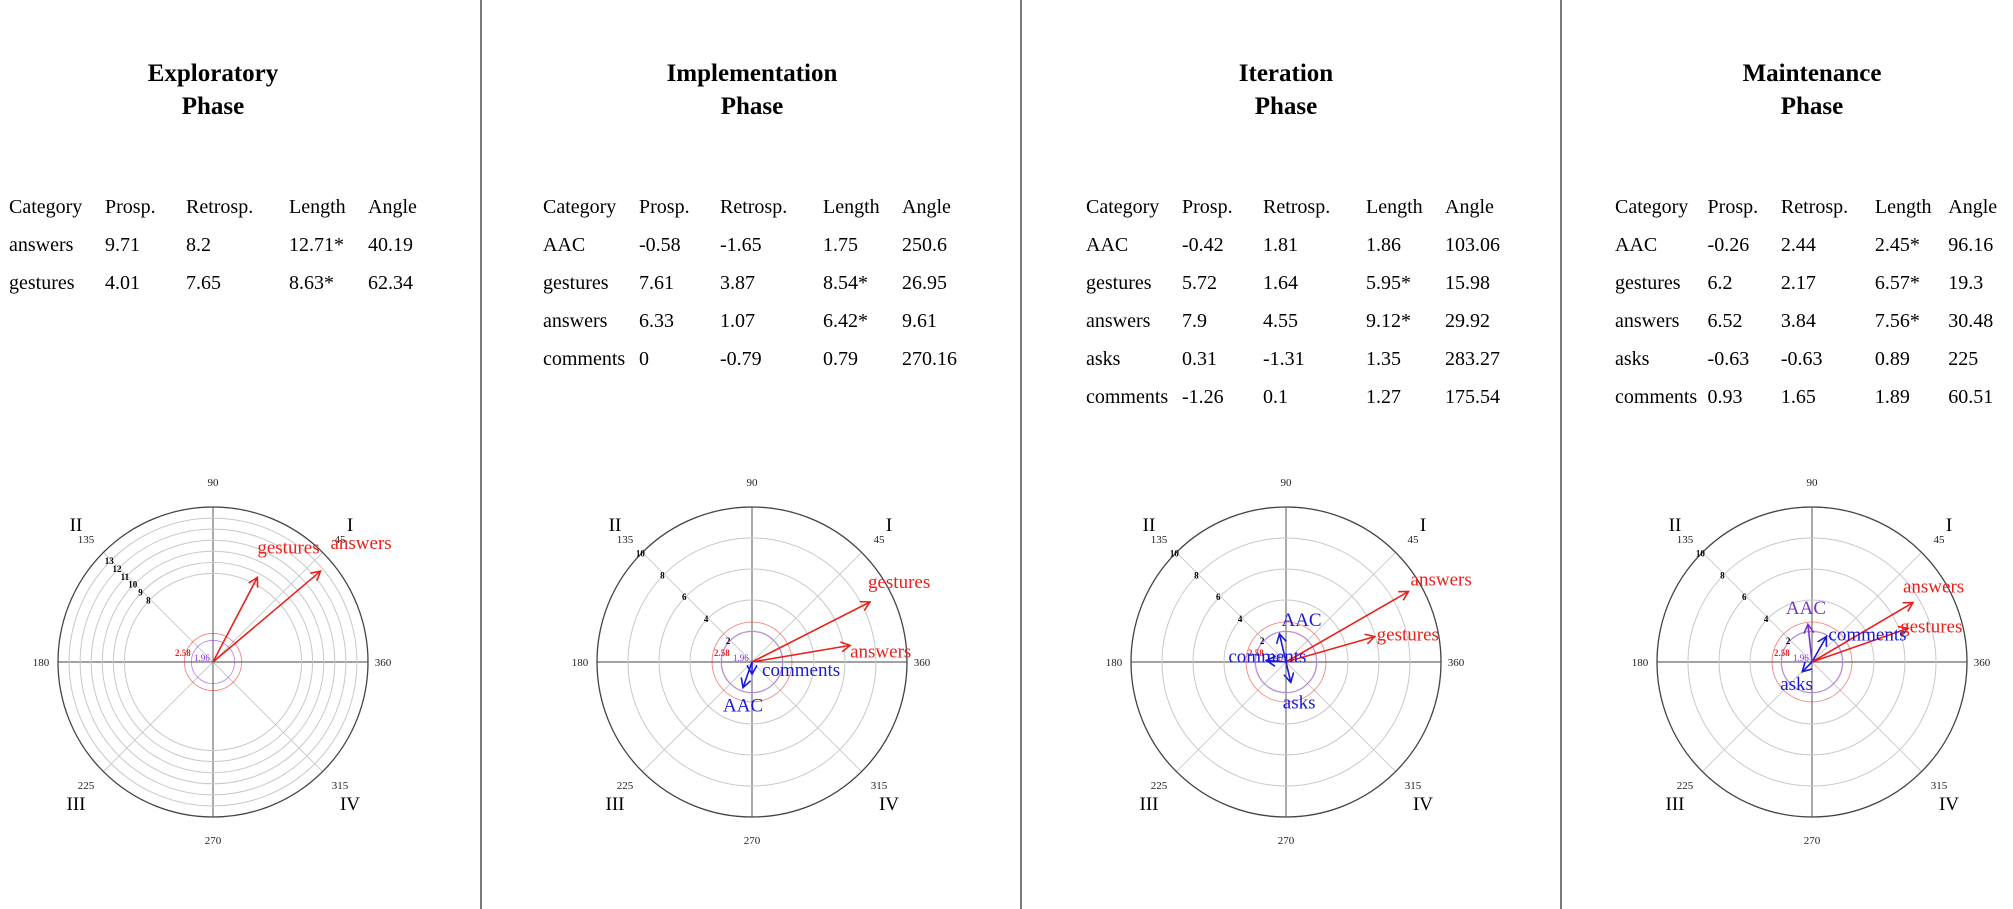 The image size is (2013, 909). What do you see at coordinates (752, 73) in the screenshot?
I see `phase-title-line: Implementation` at bounding box center [752, 73].